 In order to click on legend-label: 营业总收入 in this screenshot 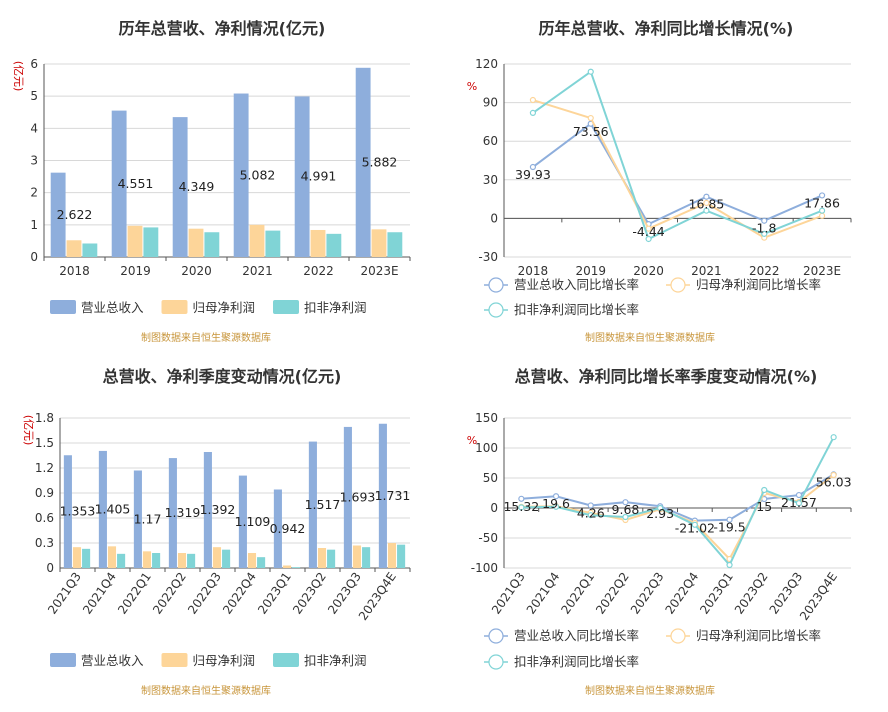, I will do `click(112, 660)`.